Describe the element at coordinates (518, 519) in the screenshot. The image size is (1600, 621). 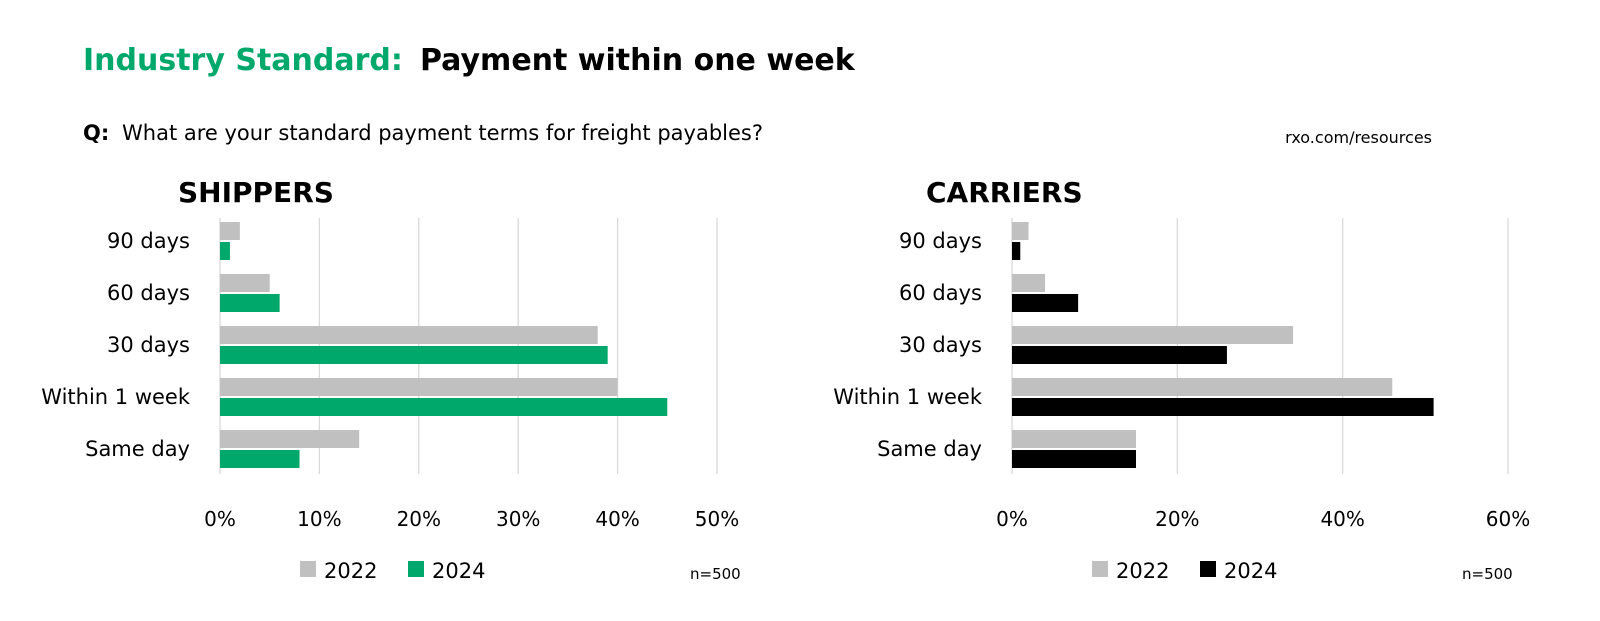
I see `x-tick-label: 30%` at that location.